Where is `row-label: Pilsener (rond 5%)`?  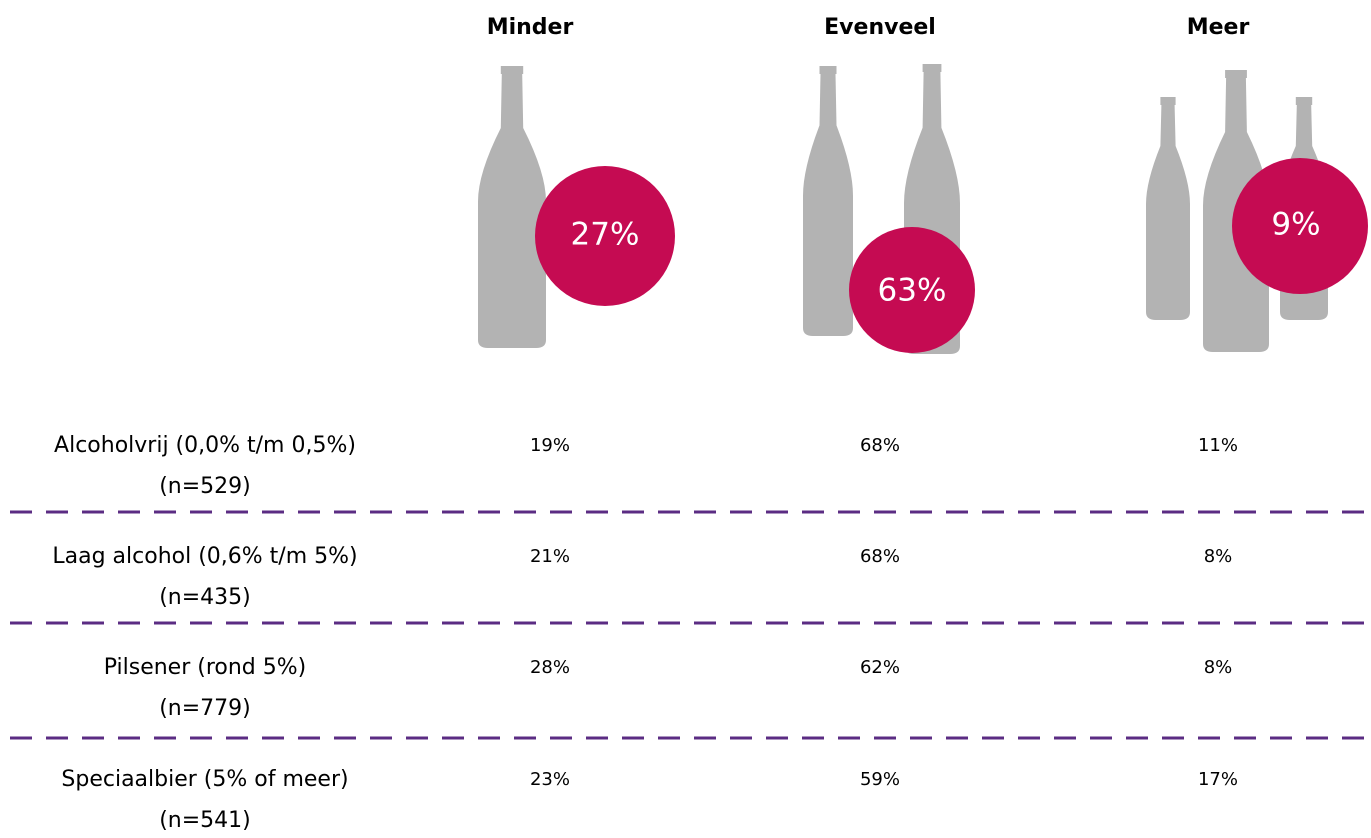 row-label: Pilsener (rond 5%) is located at coordinates (205, 667).